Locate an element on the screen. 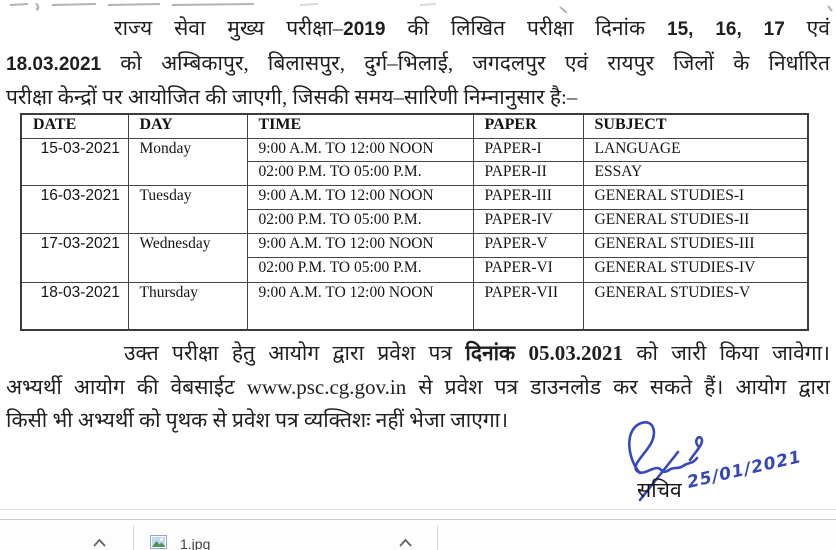 The width and height of the screenshot is (836, 550). cell-subject: GENERAL STUDIES-IV is located at coordinates (695, 270).